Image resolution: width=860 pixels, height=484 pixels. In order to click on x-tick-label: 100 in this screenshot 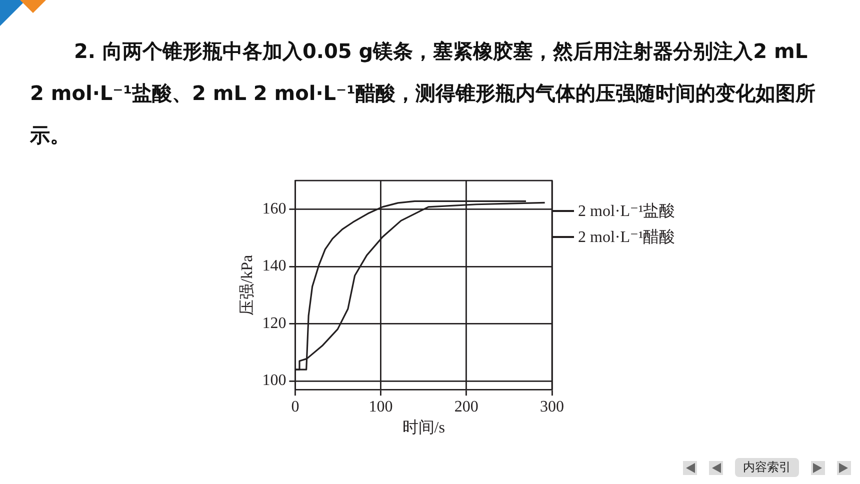, I will do `click(380, 407)`.